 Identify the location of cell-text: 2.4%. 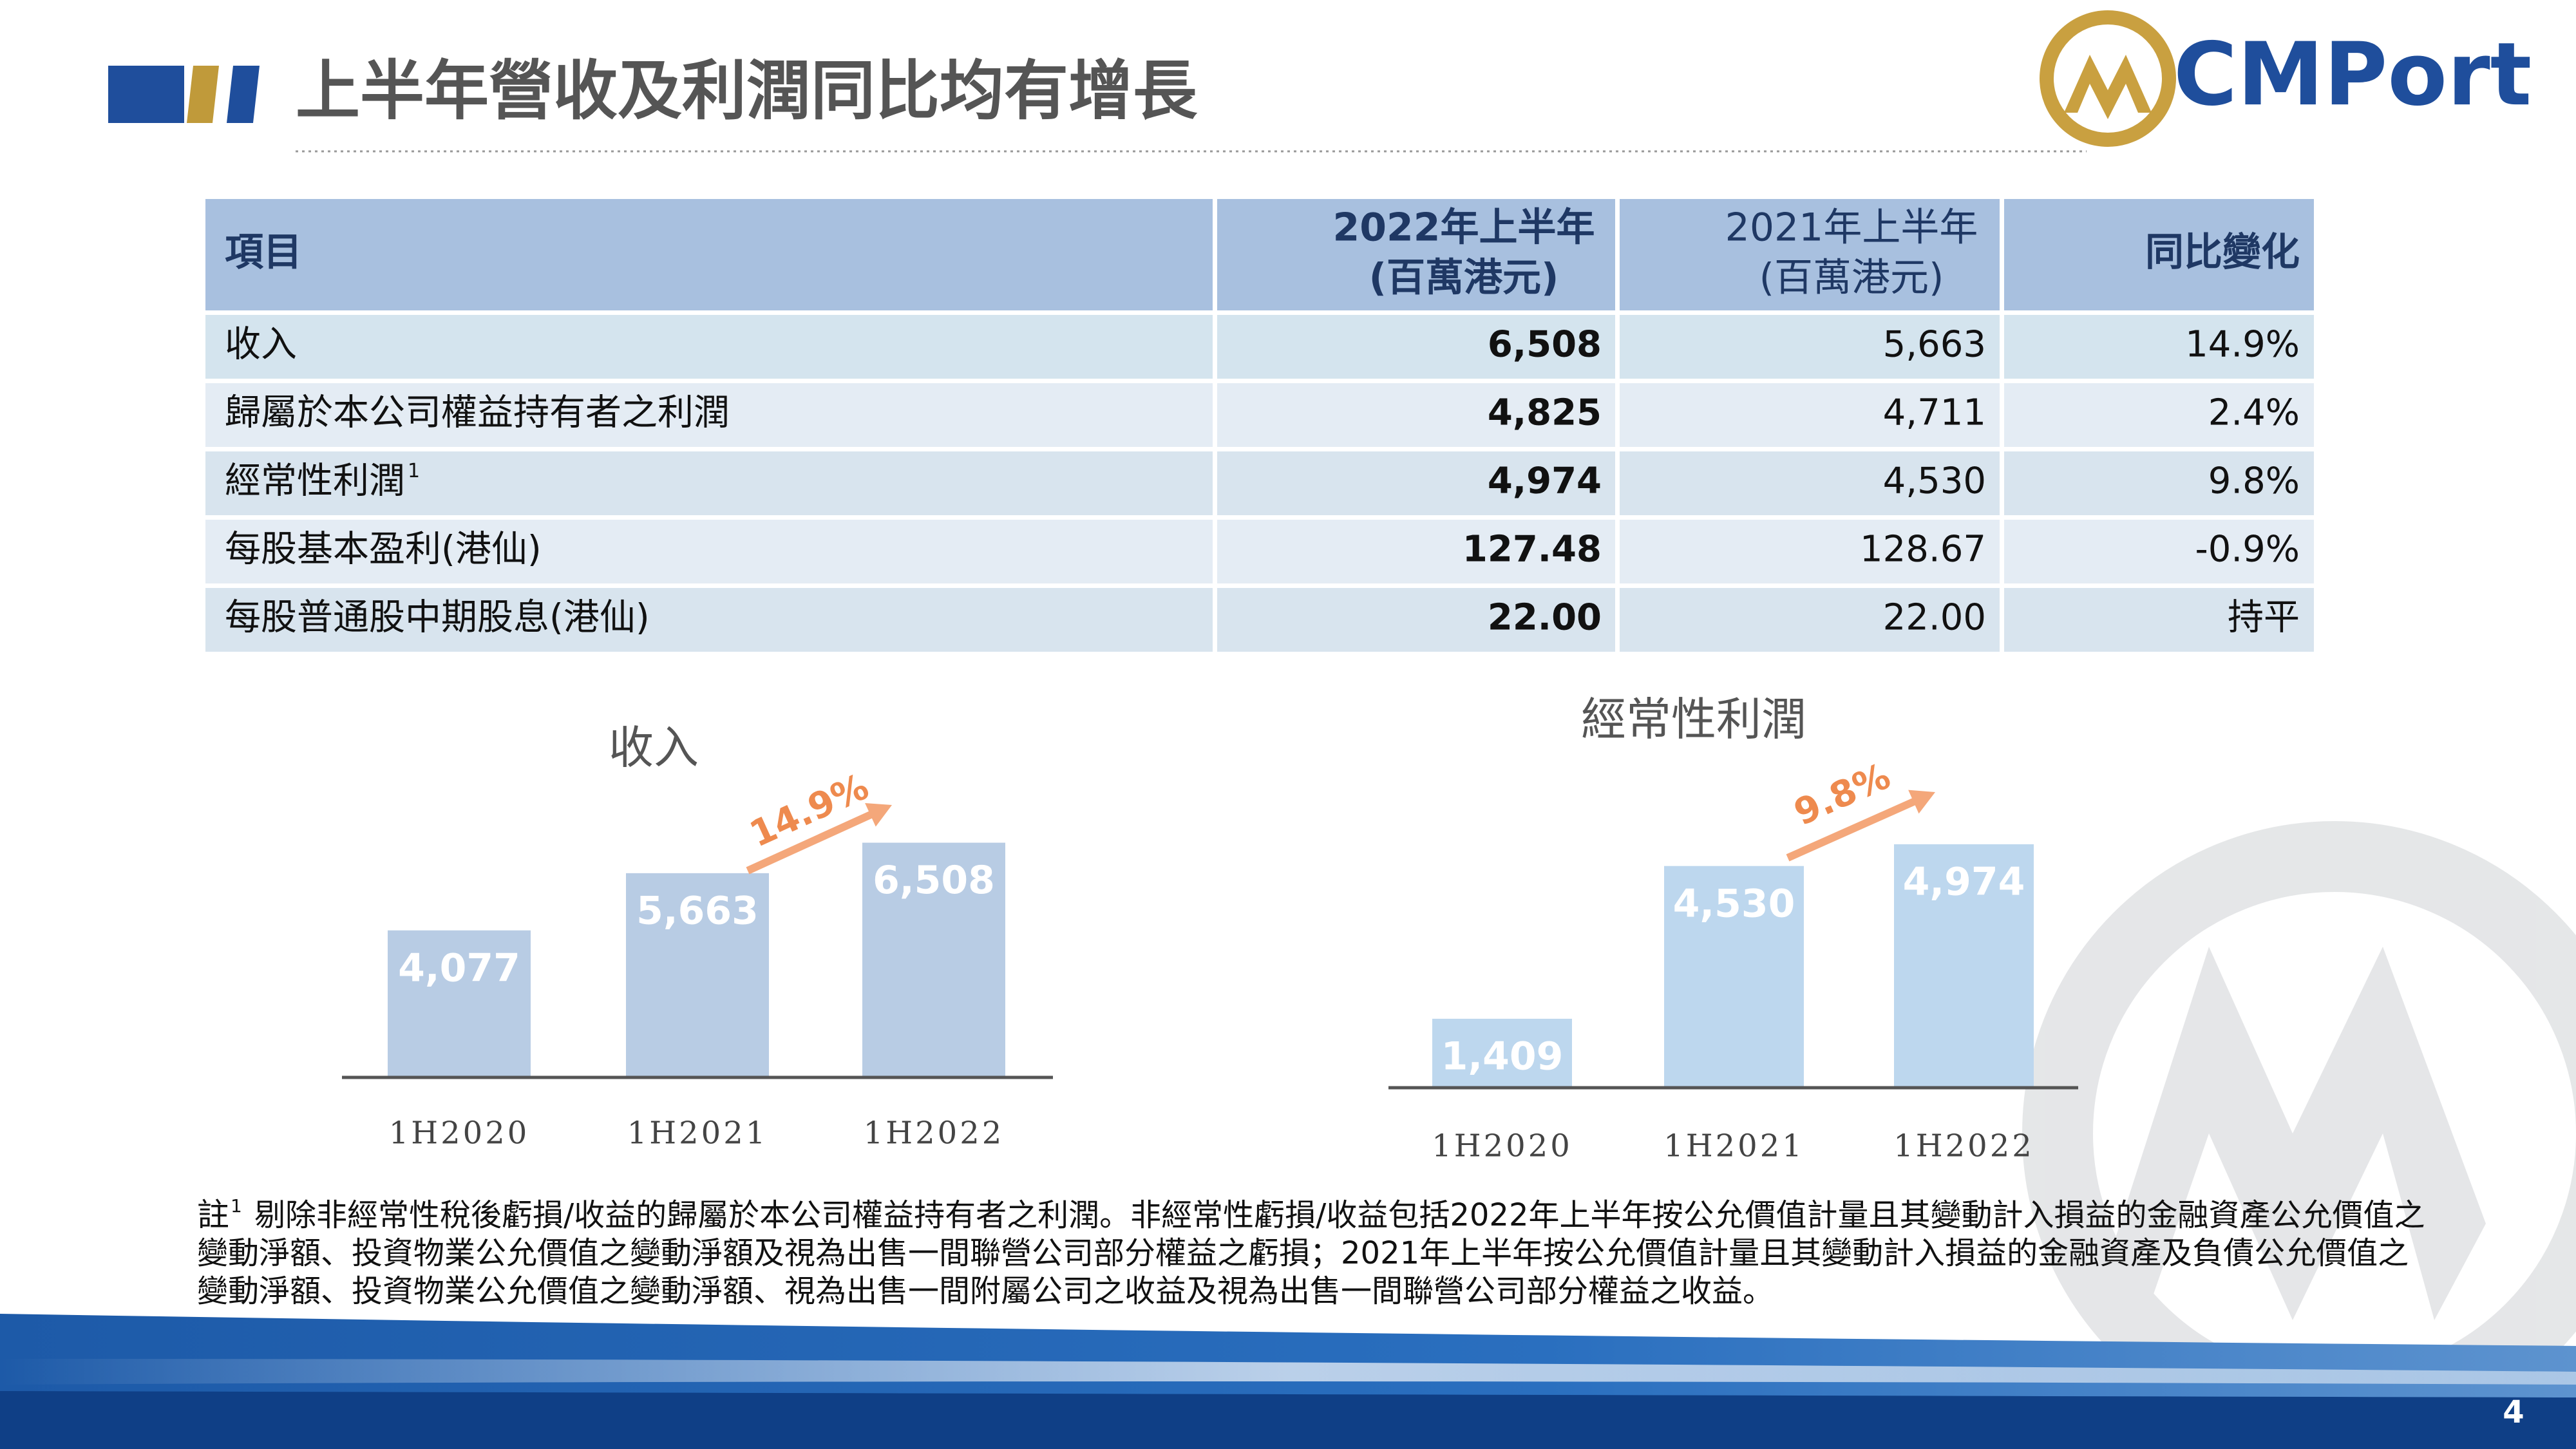
(2254, 413).